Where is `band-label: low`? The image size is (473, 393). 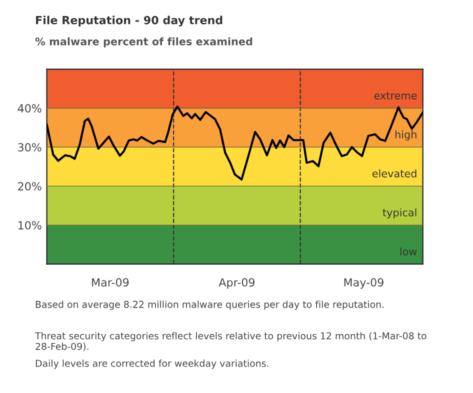 band-label: low is located at coordinates (408, 251).